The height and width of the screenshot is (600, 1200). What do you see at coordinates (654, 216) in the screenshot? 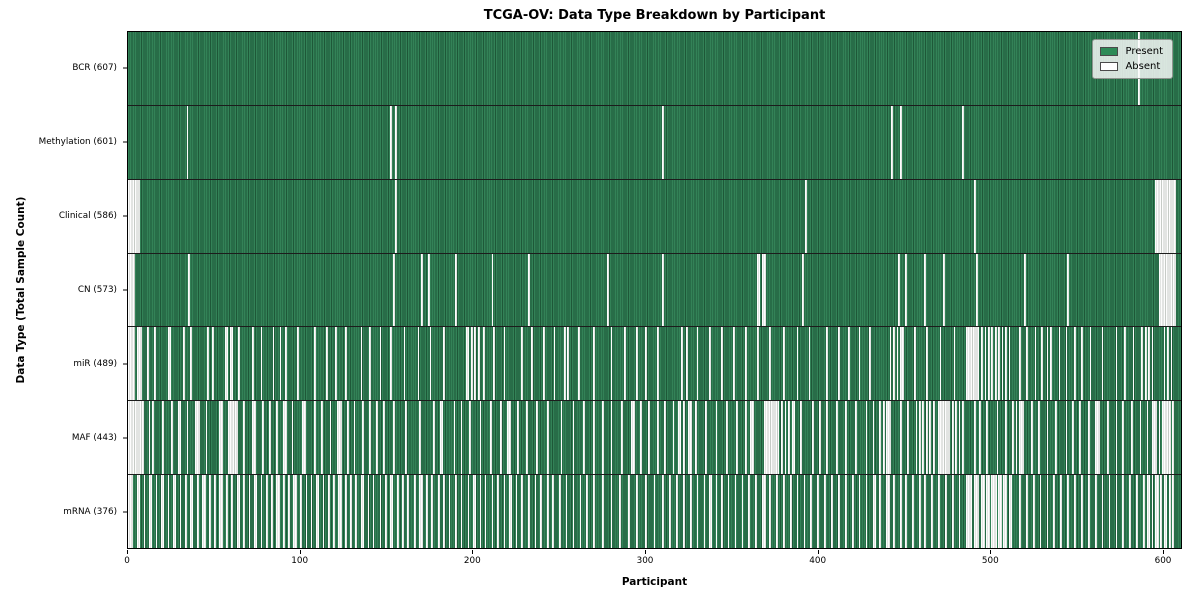
I see `row-band-Clinical` at bounding box center [654, 216].